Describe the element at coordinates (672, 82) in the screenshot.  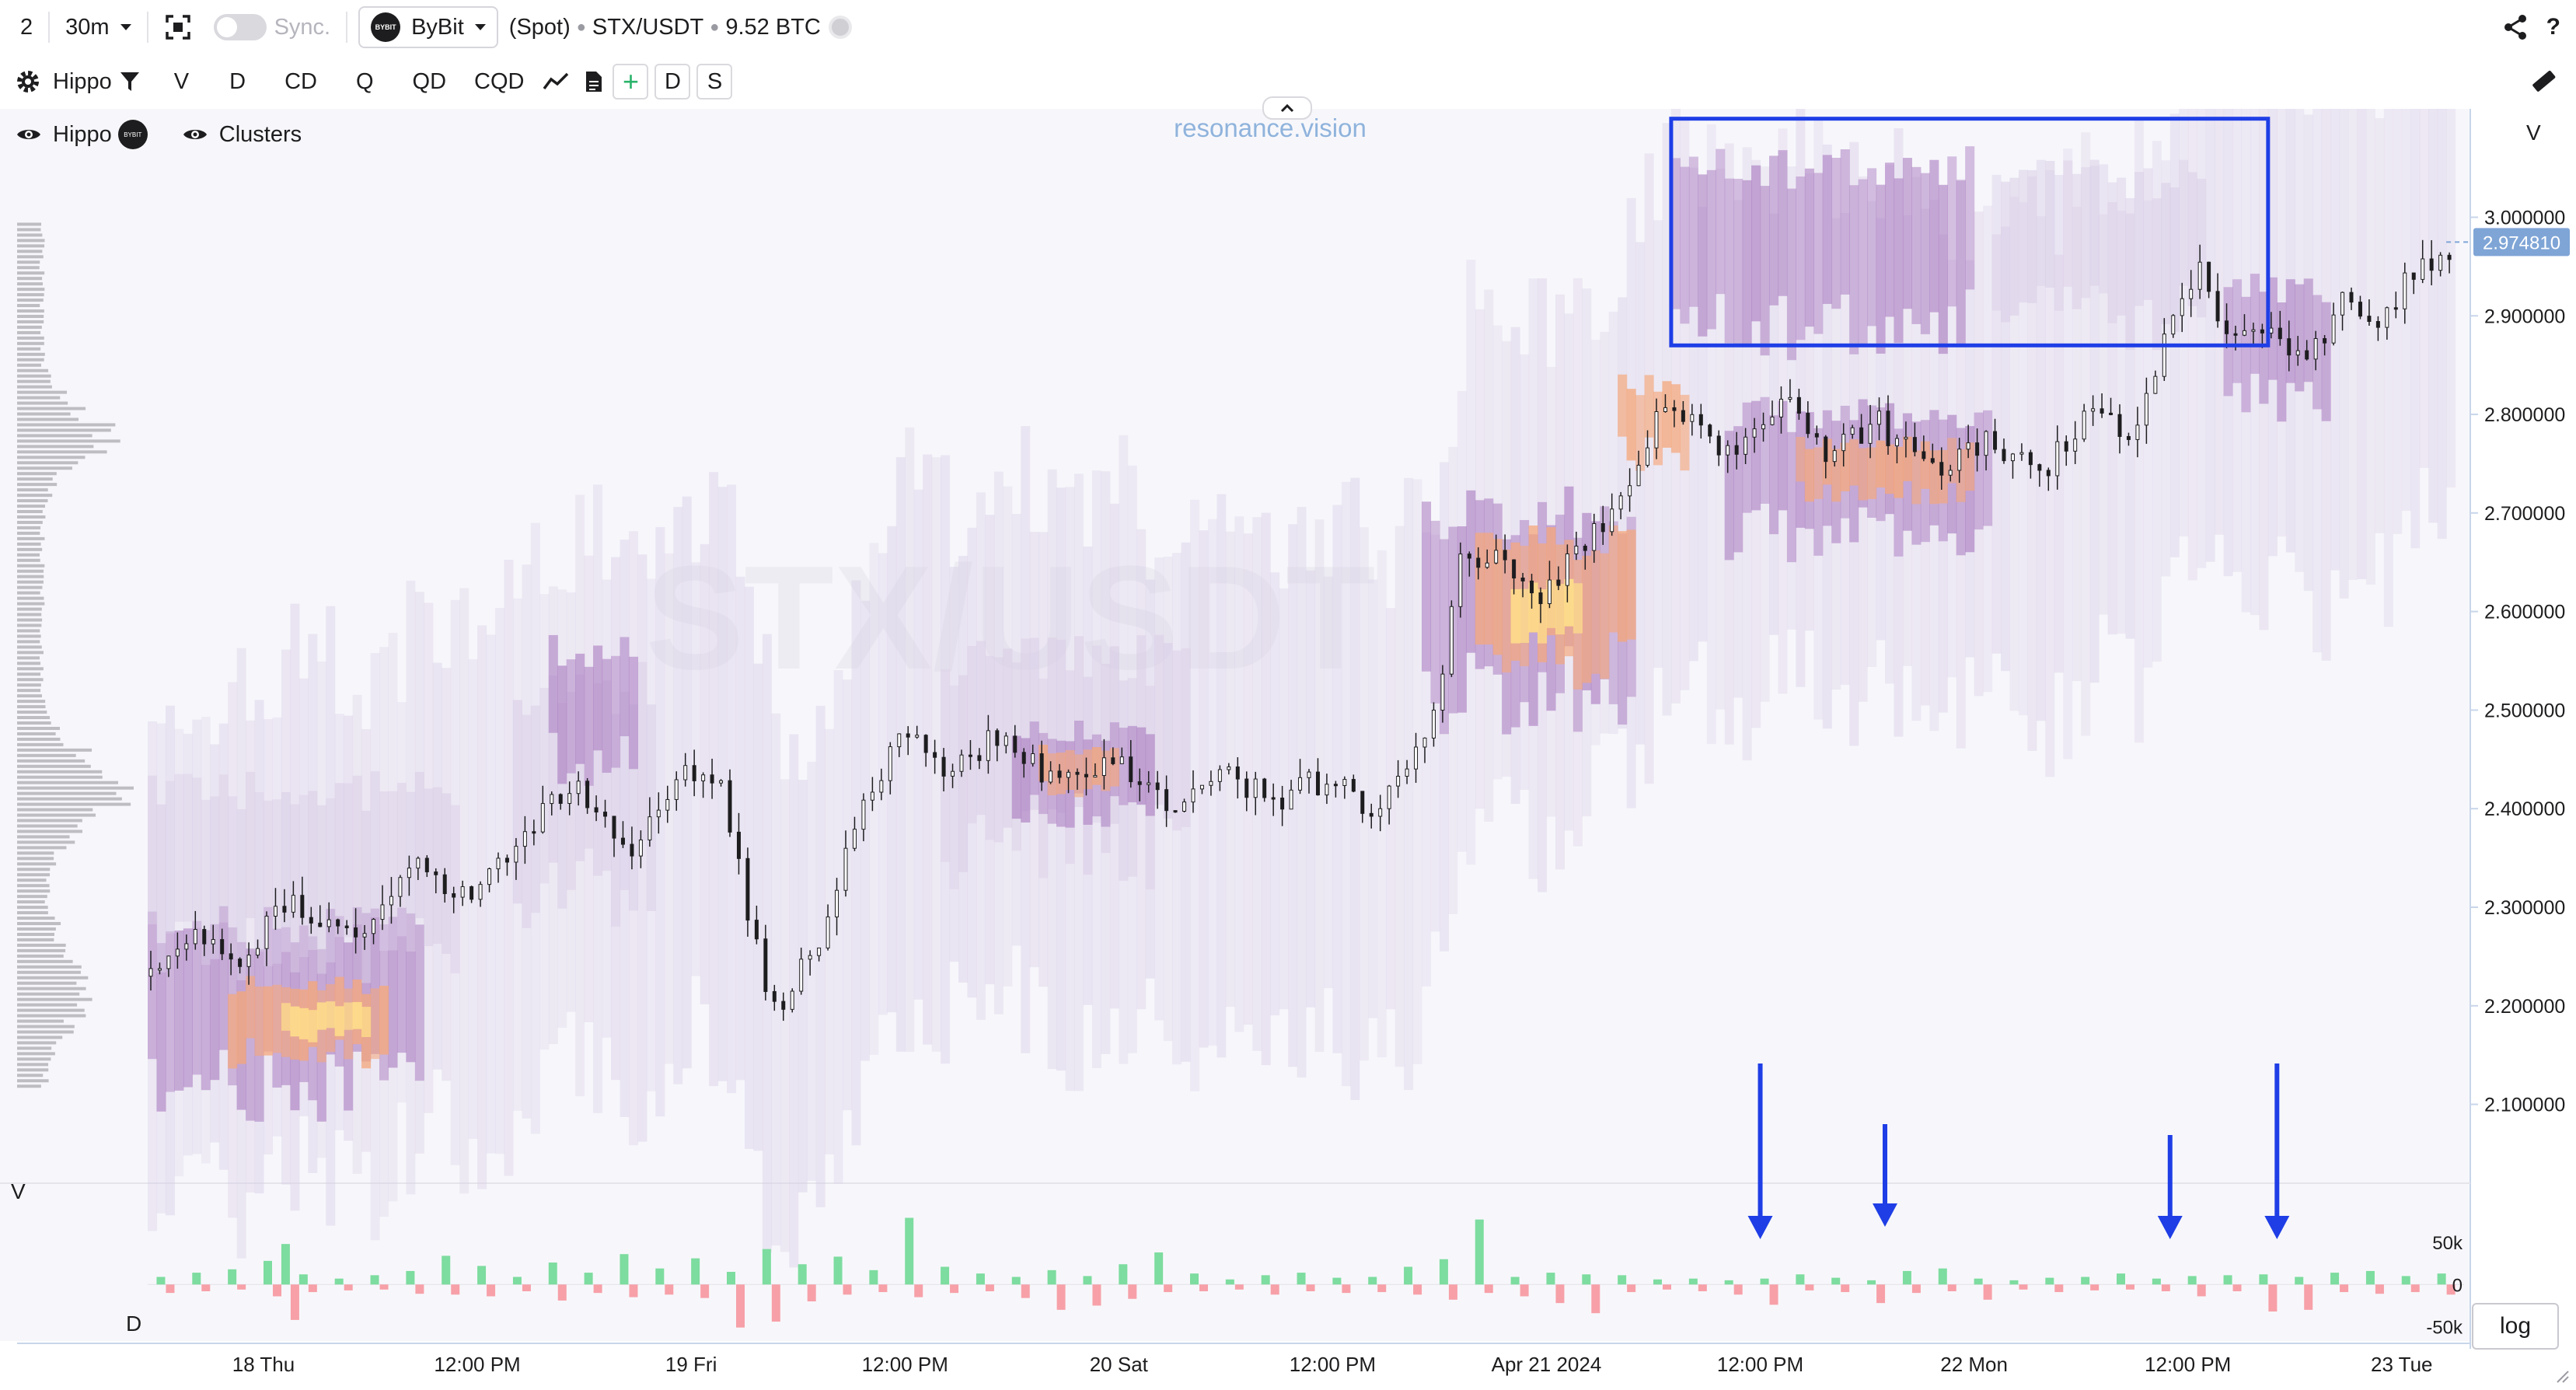
I see `d-button: D` at that location.